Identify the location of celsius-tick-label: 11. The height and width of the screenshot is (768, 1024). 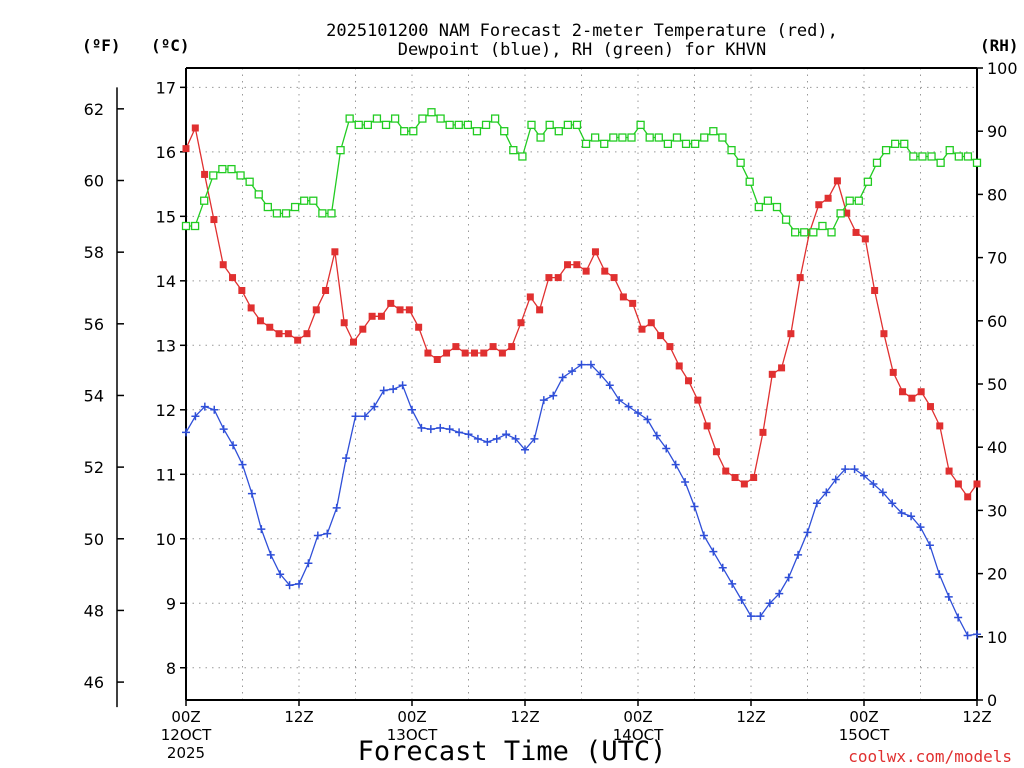
(166, 474).